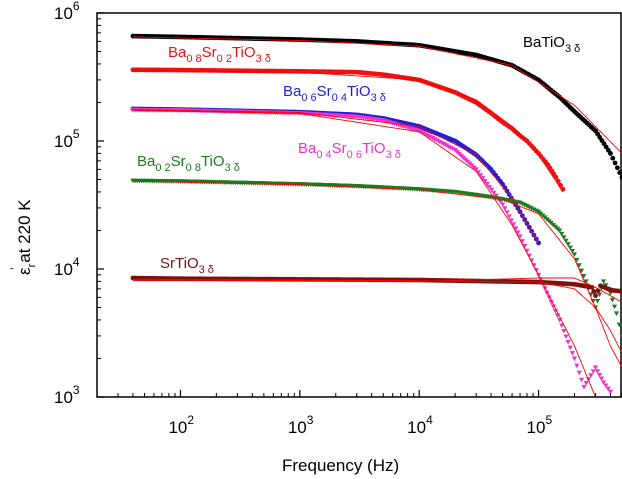  I want to click on x-tick-label: 10³, so click(301, 425).